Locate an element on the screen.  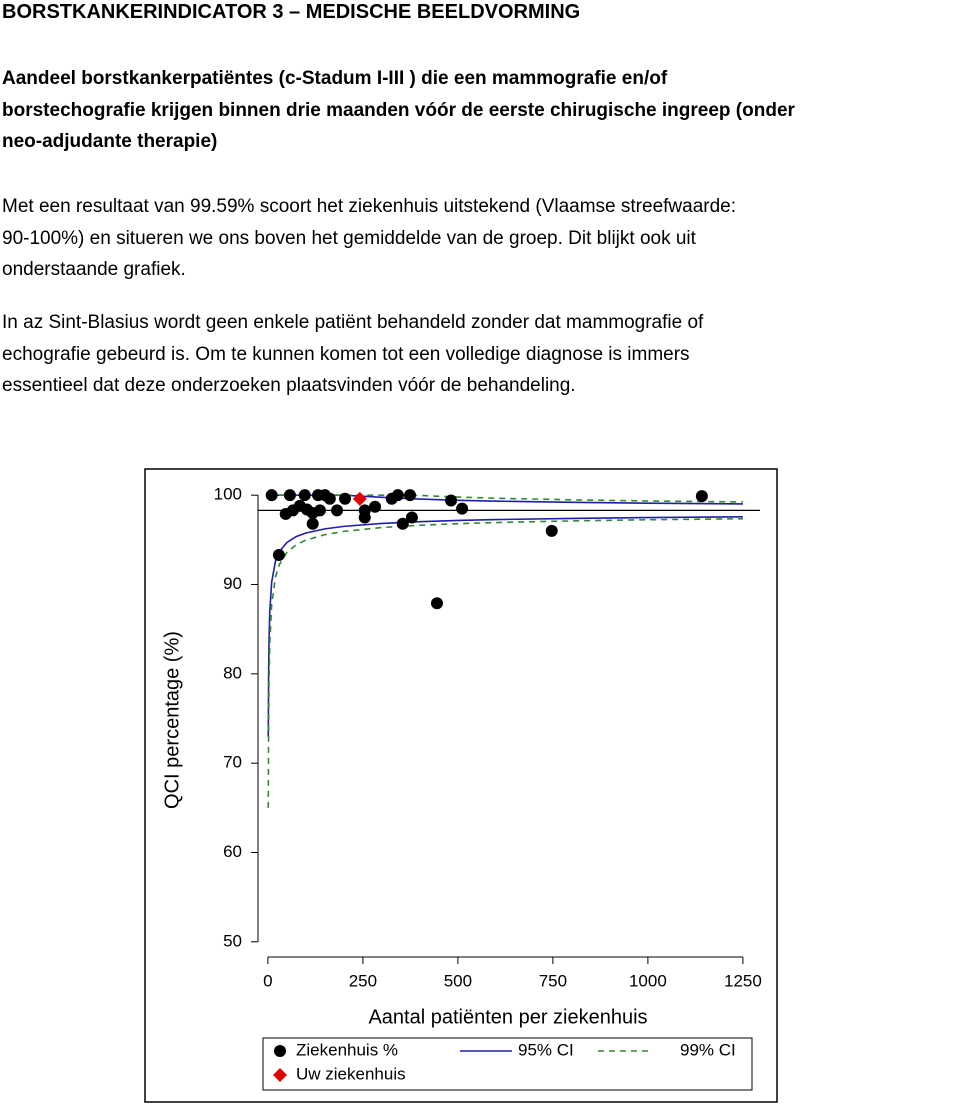
x-tick-label: 1250 is located at coordinates (743, 980).